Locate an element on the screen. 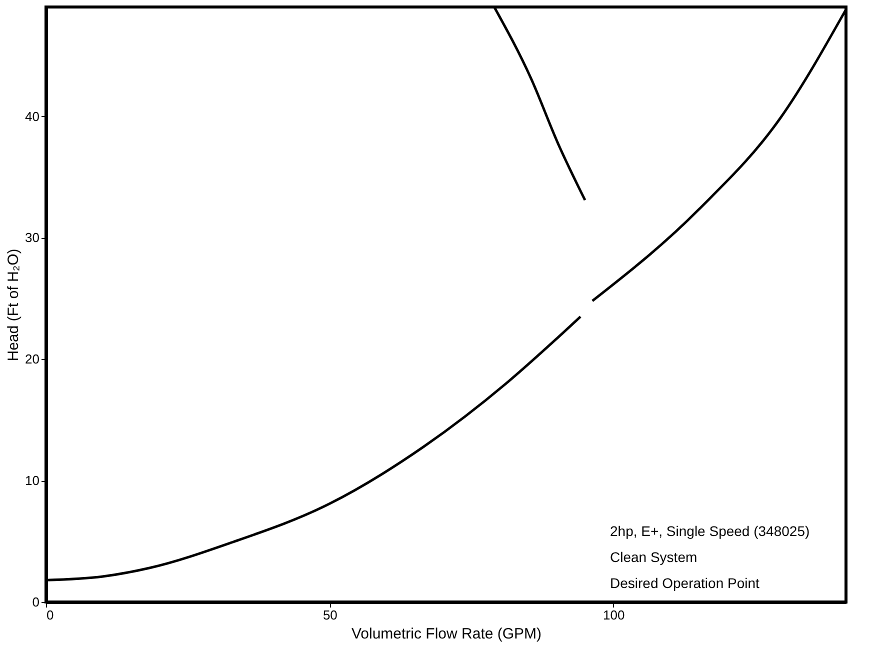  annotation: 2hp, E+, Single Speed (348025) is located at coordinates (710, 531).